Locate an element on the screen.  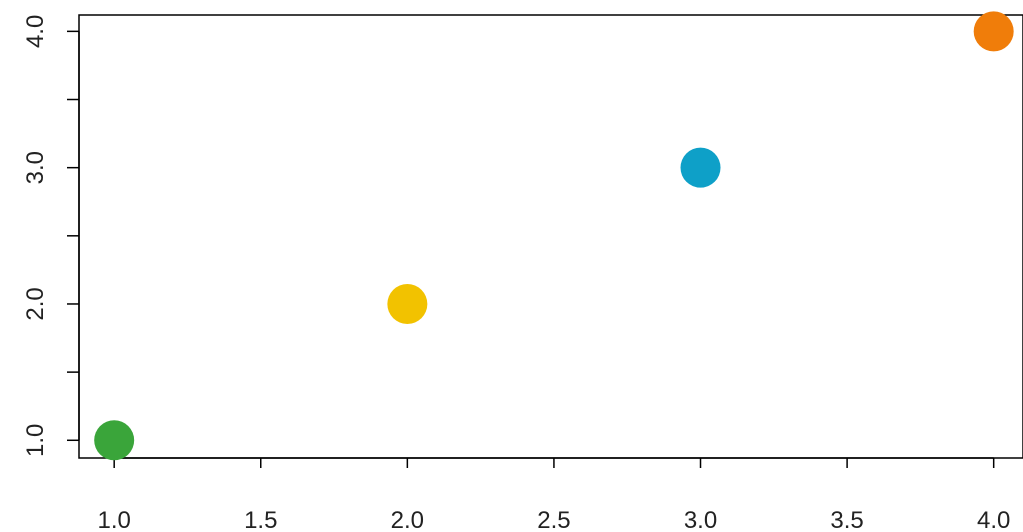
x-tick-label: 1.0 is located at coordinates (113, 519).